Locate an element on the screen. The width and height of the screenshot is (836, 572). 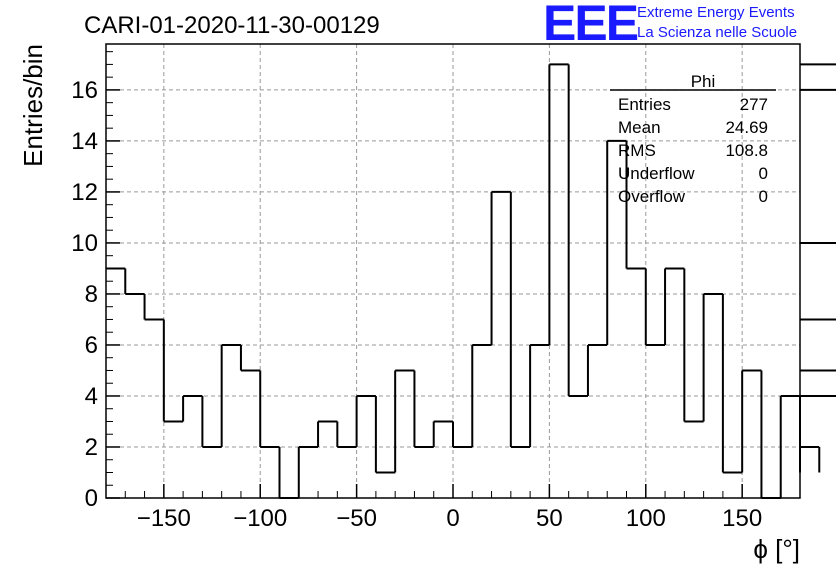
stats-row-label: RMS is located at coordinates (637, 150).